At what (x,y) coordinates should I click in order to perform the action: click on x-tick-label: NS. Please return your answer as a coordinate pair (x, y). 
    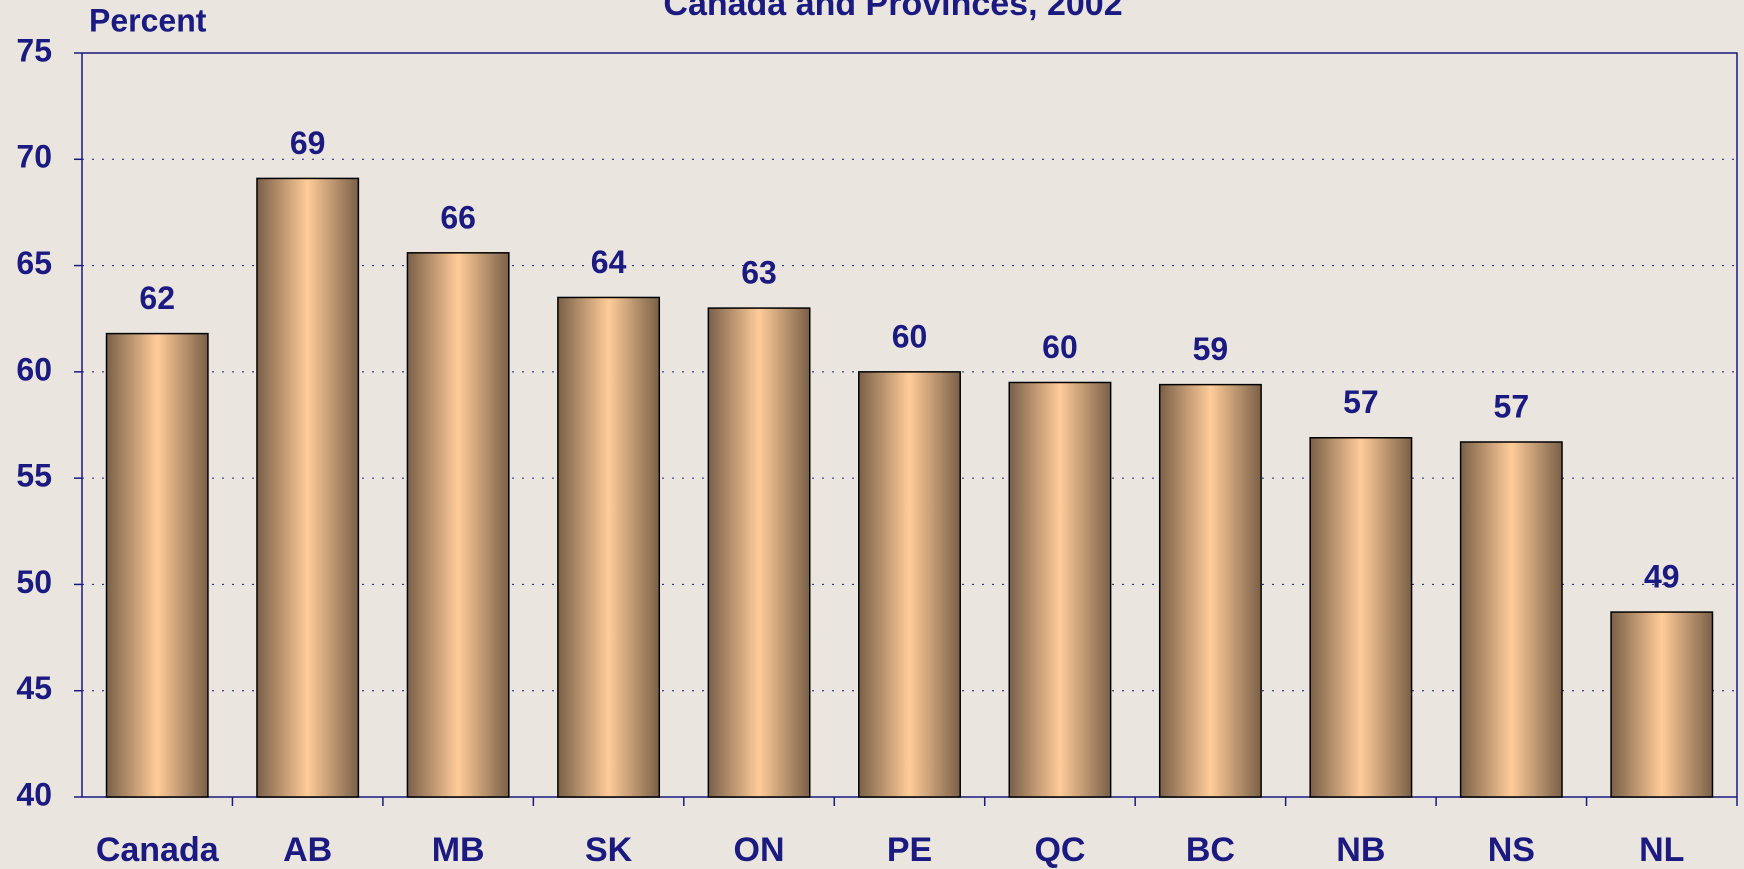
    Looking at the image, I should click on (1511, 850).